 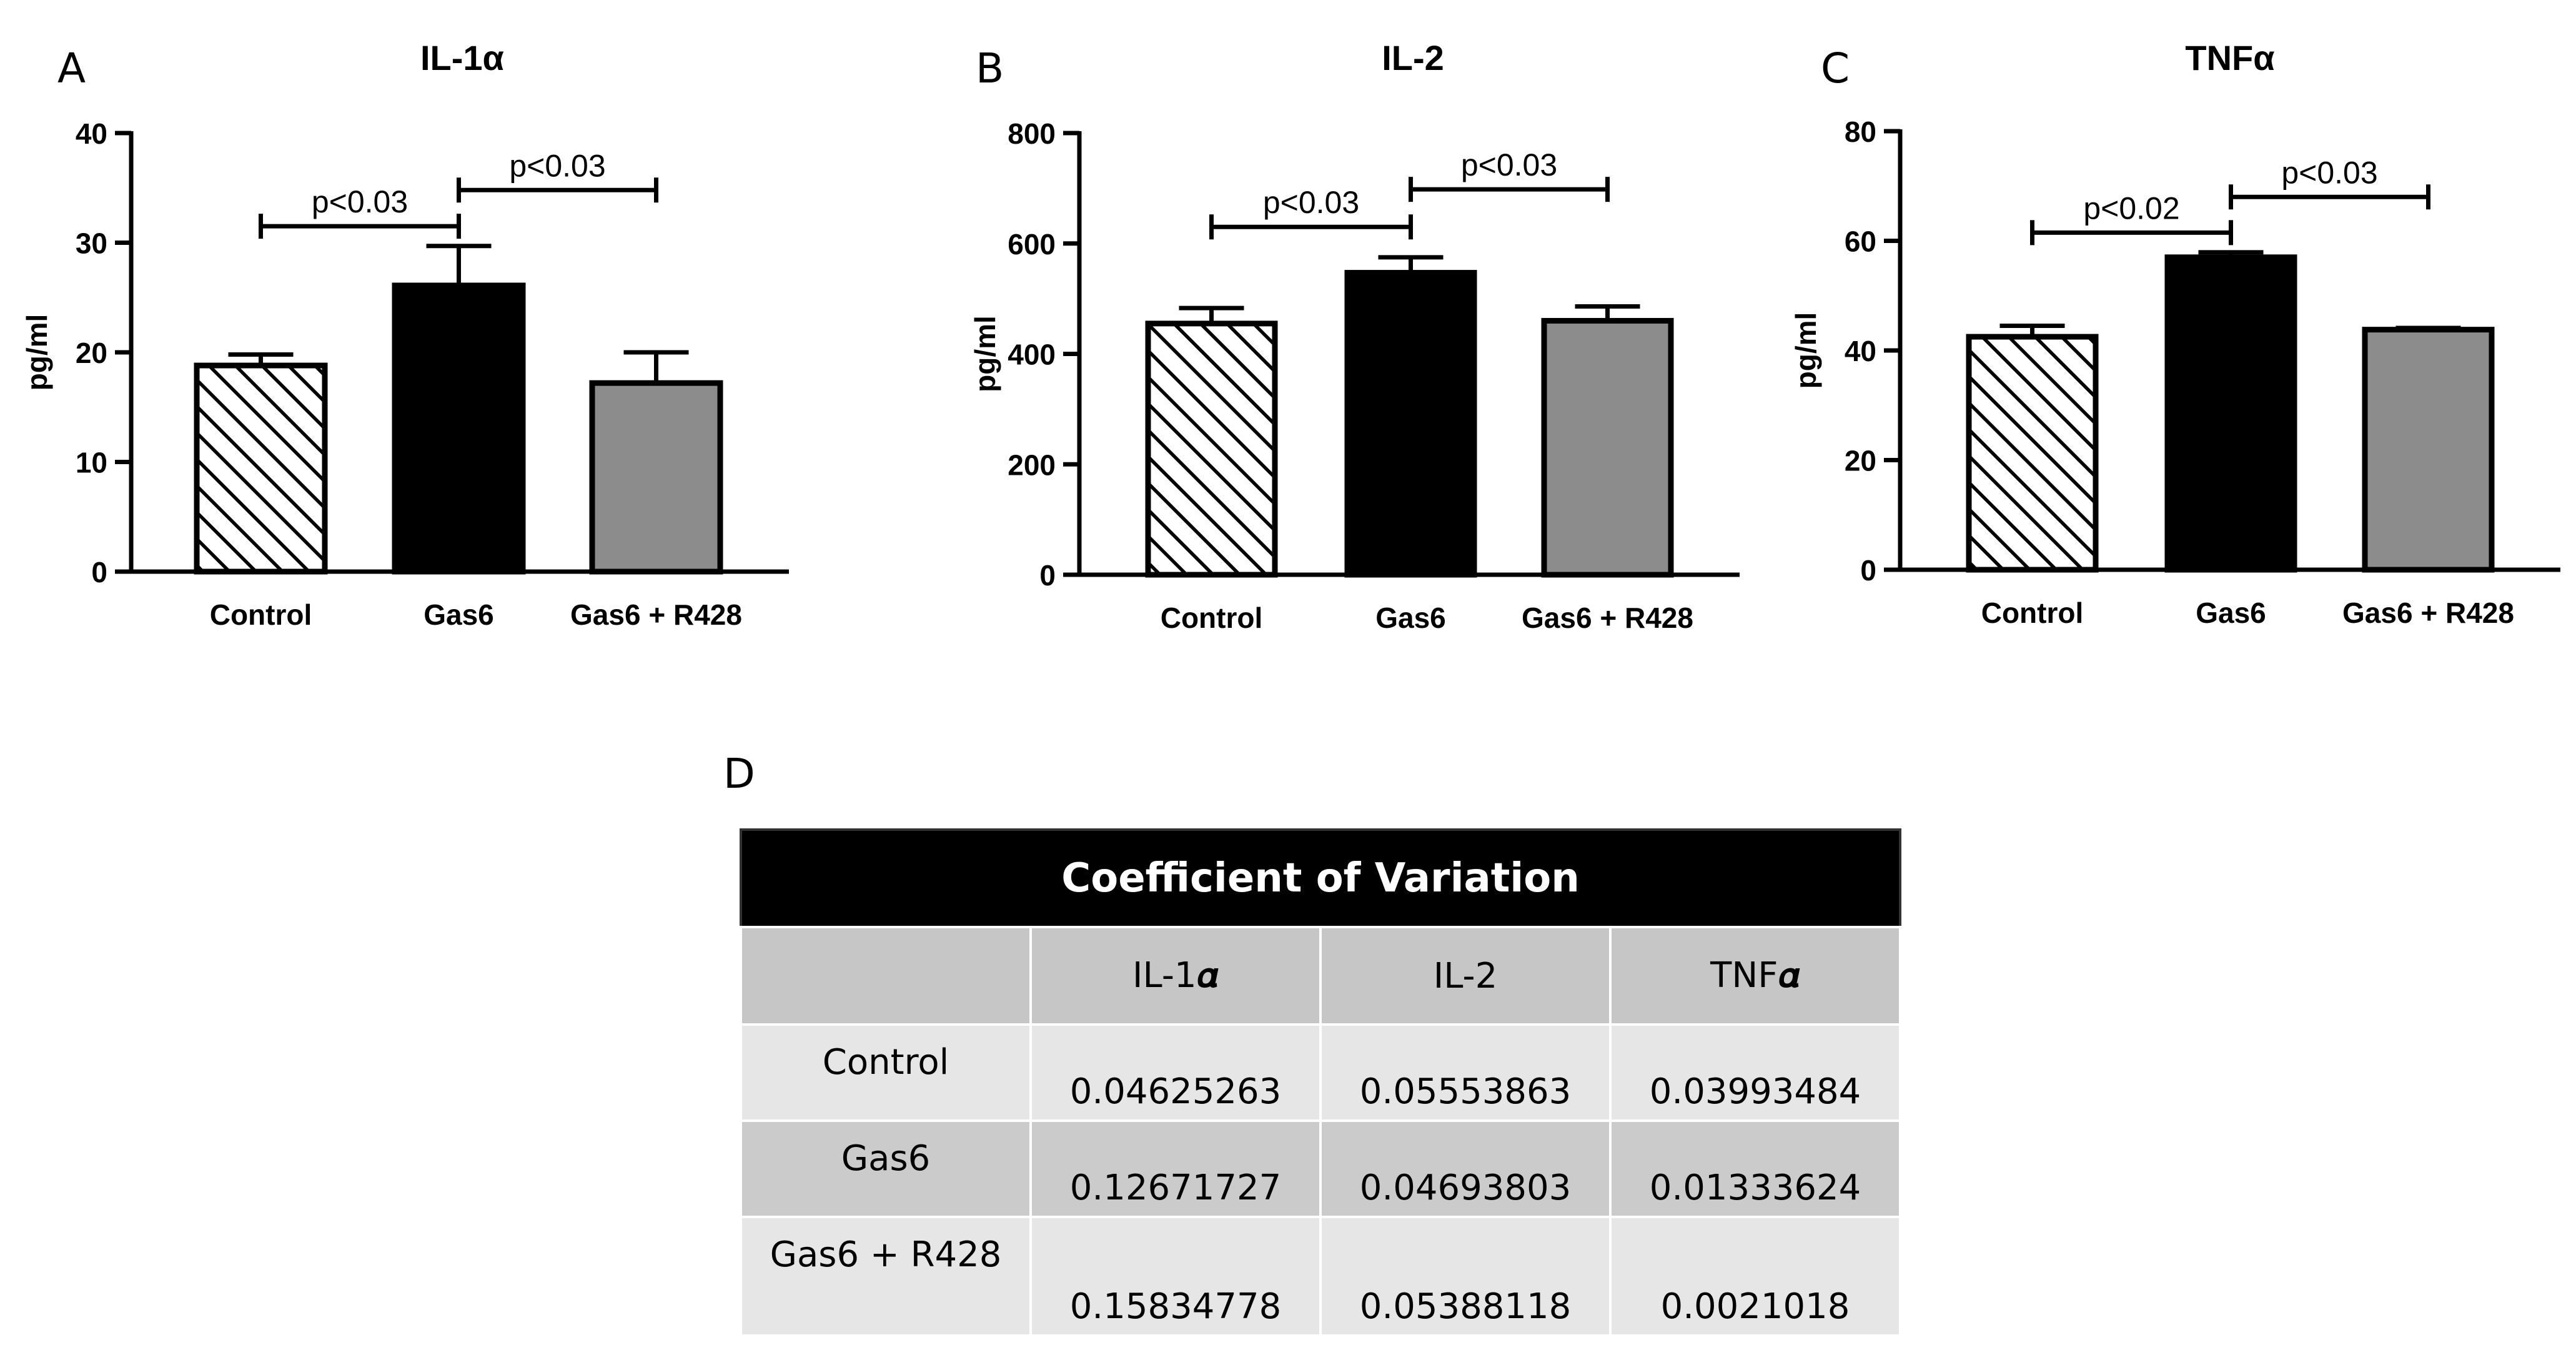 What do you see at coordinates (2329, 172) in the screenshot?
I see `p-value-label-c-1: p<0.03` at bounding box center [2329, 172].